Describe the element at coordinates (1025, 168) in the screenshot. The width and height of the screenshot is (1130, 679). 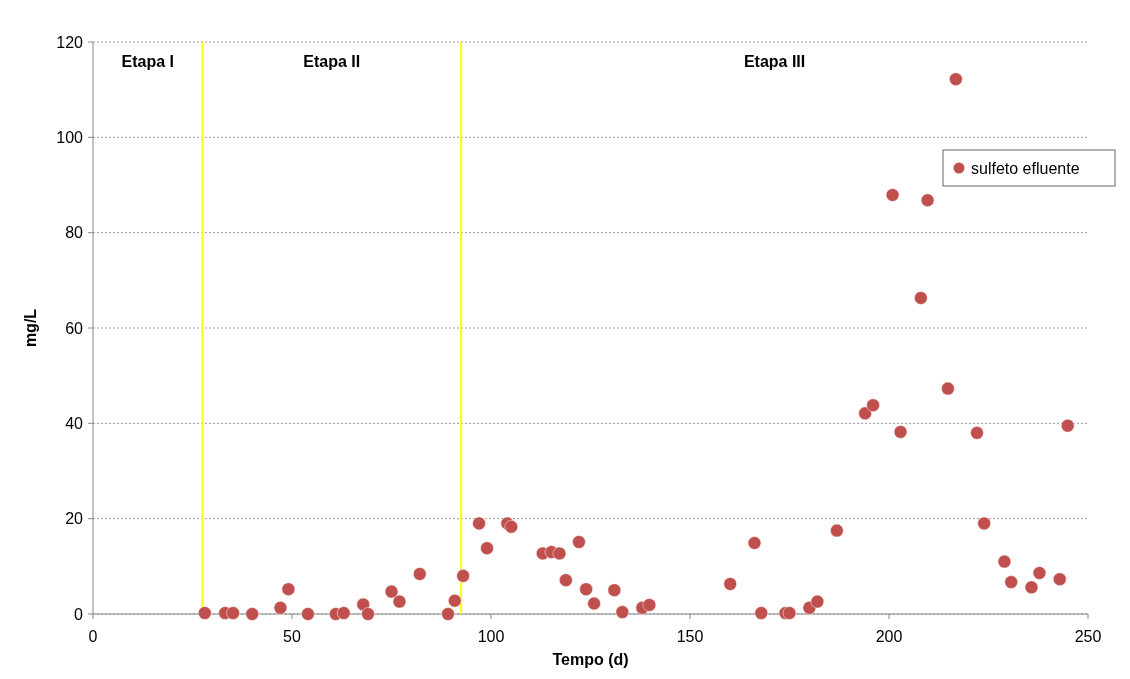
I see `legend-label: sulfeto efluente` at that location.